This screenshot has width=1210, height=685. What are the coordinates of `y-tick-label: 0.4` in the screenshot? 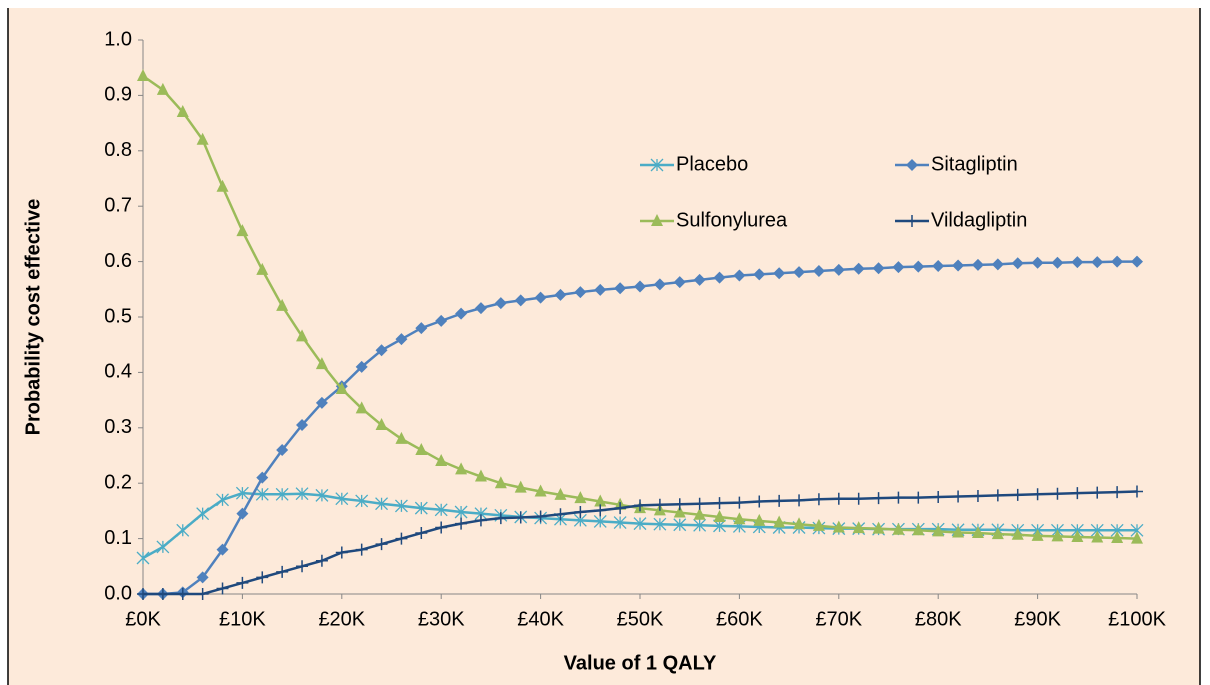 It's located at (118, 372).